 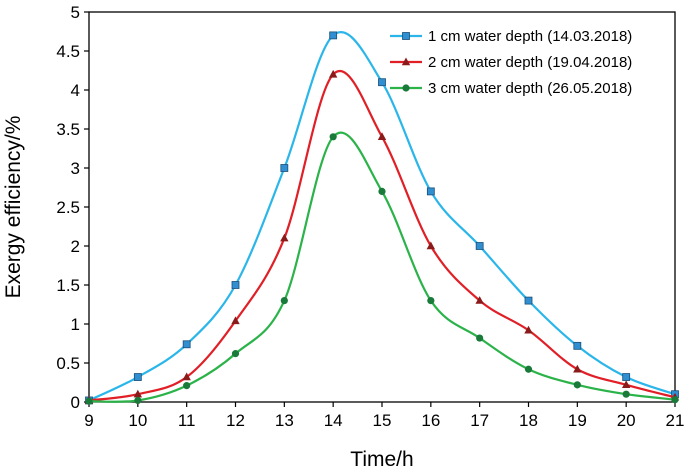 I want to click on legend-item-1: 1 cm water depth (14.03.2018), so click(x=511, y=36).